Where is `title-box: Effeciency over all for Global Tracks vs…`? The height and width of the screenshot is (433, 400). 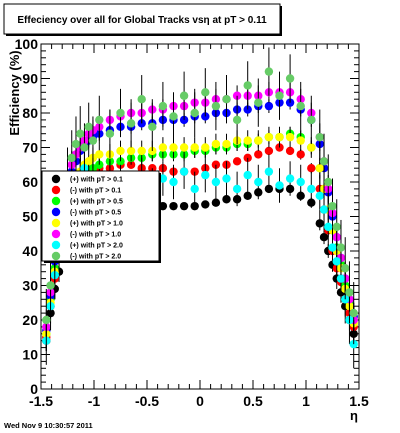
title-box: Effeciency over all for Global Tracks vs… is located at coordinates (142, 19).